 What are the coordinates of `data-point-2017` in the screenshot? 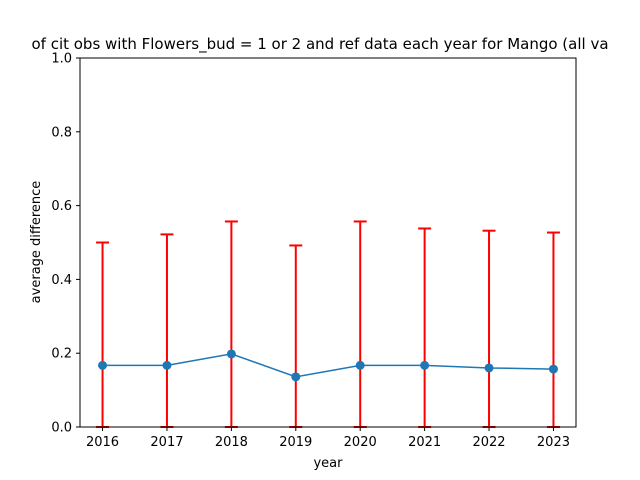 It's located at (167, 365).